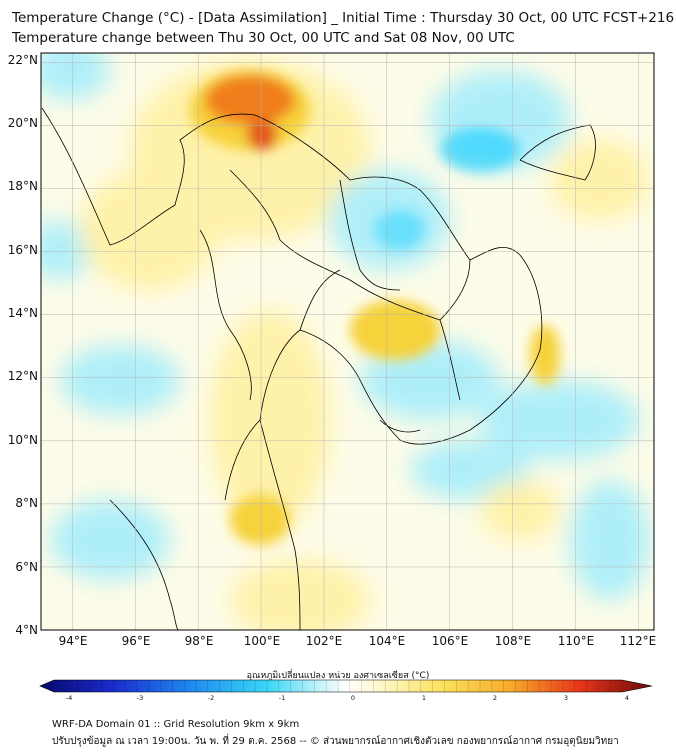 The height and width of the screenshot is (756, 676). What do you see at coordinates (22, 123) in the screenshot?
I see `lat-label: 20°N` at bounding box center [22, 123].